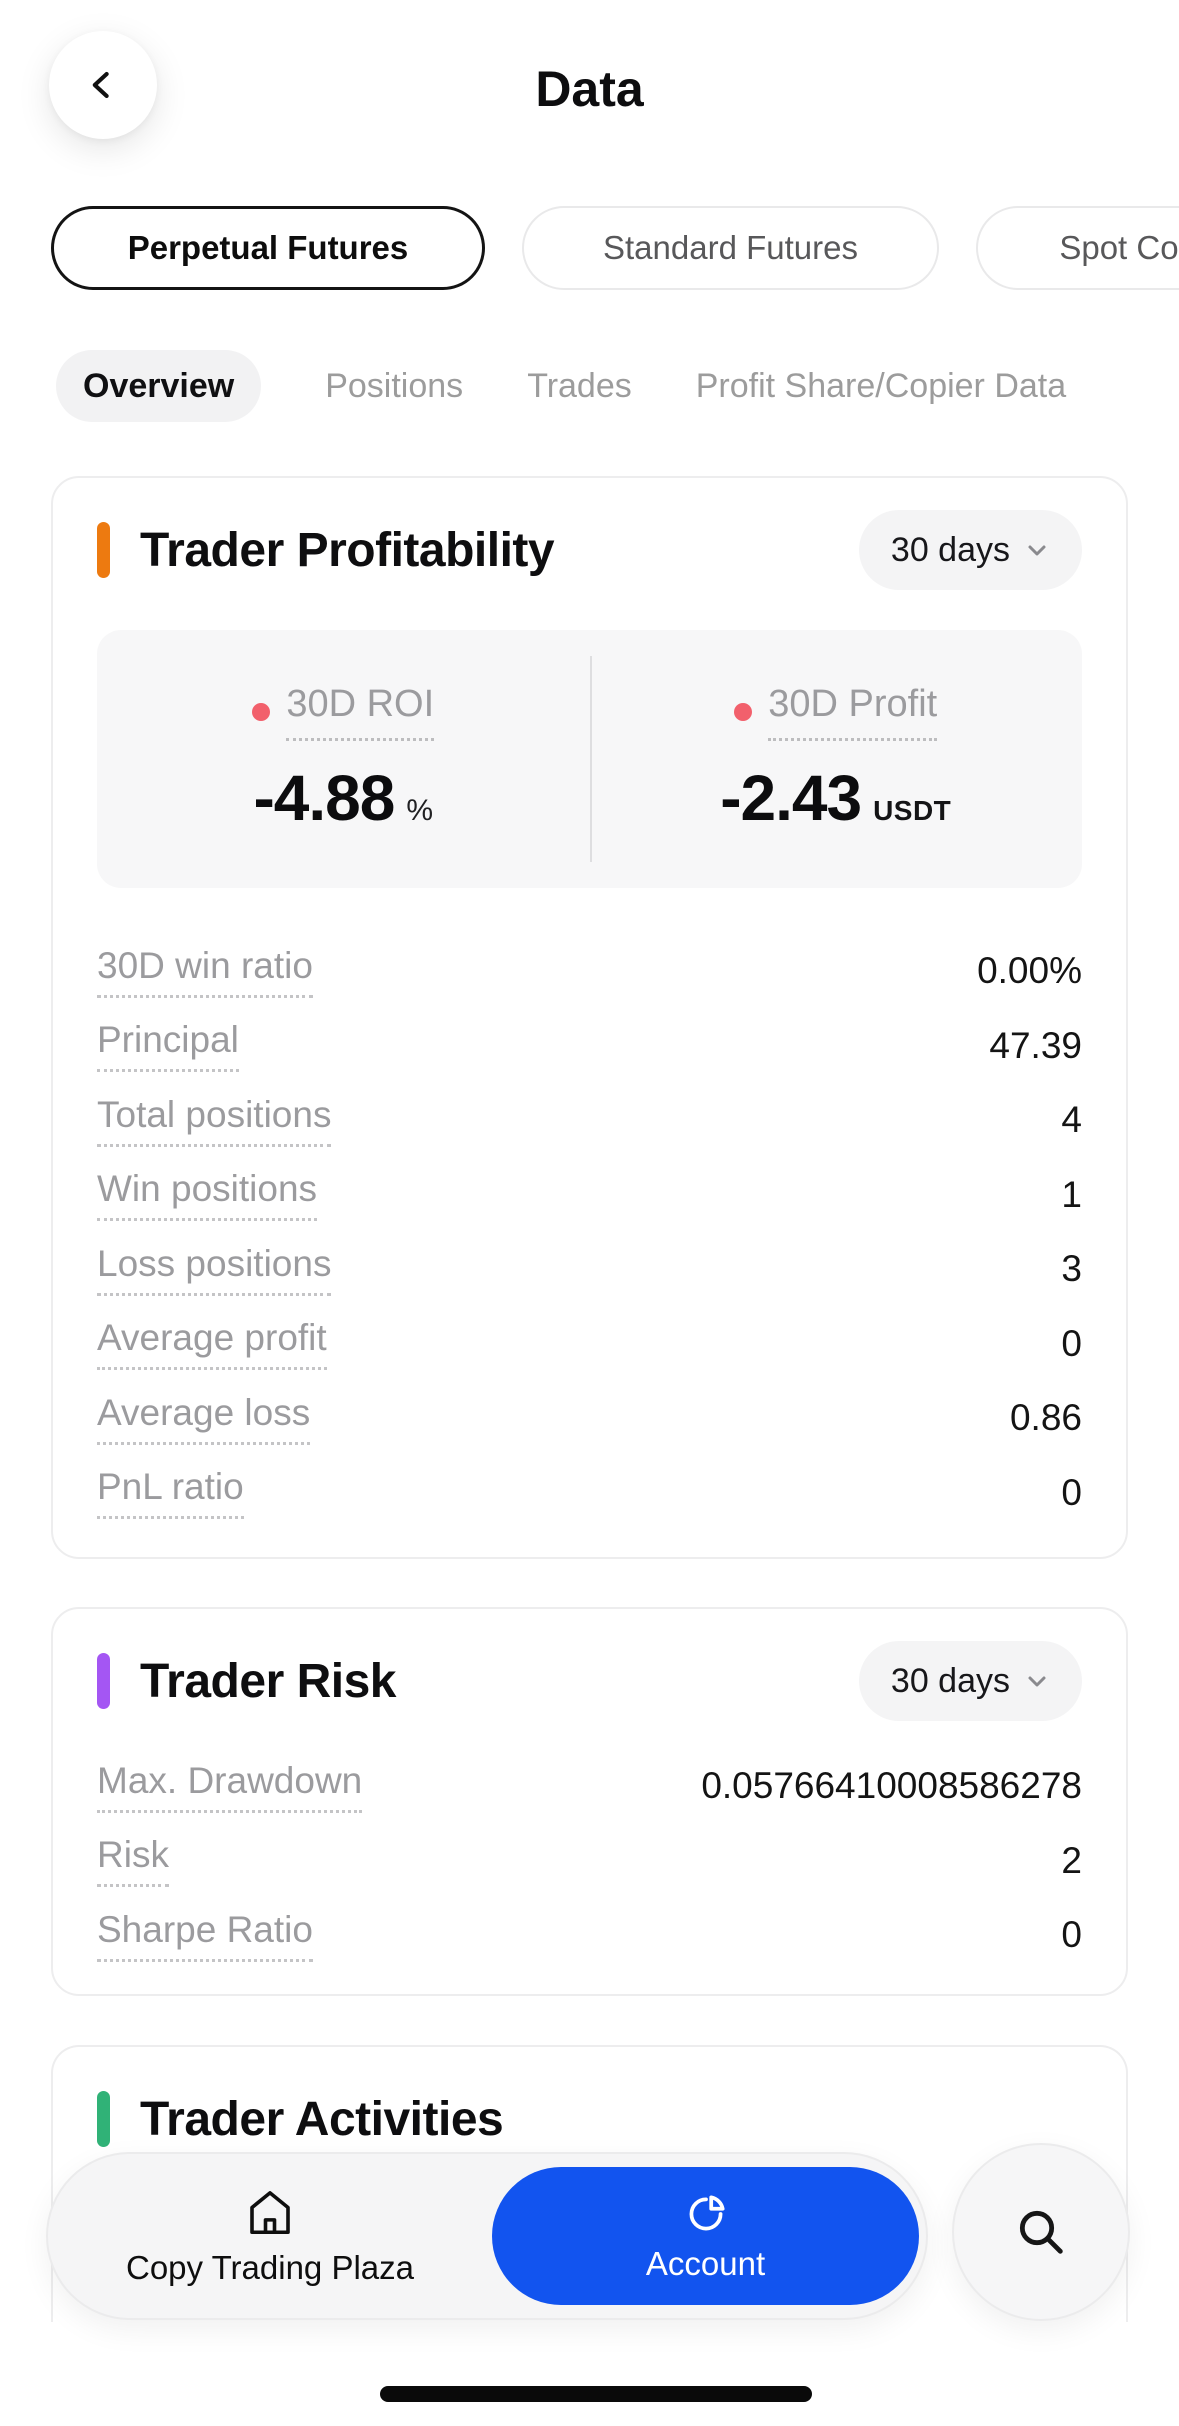  What do you see at coordinates (705, 2263) in the screenshot?
I see `nav-label: Account` at bounding box center [705, 2263].